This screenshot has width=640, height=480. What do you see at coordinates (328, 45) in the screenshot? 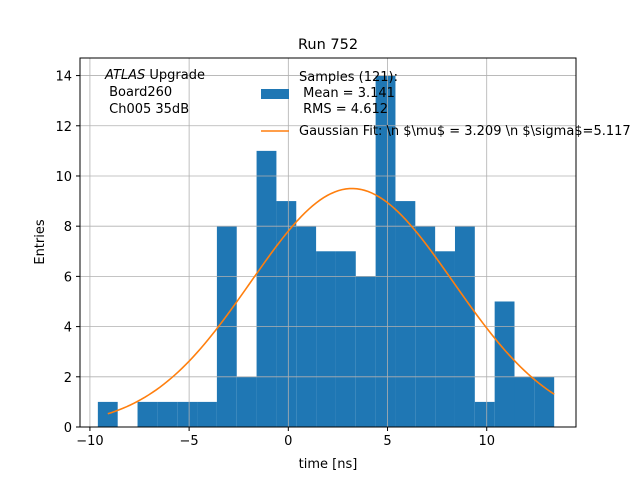
I see `chart-title: Run 752` at bounding box center [328, 45].